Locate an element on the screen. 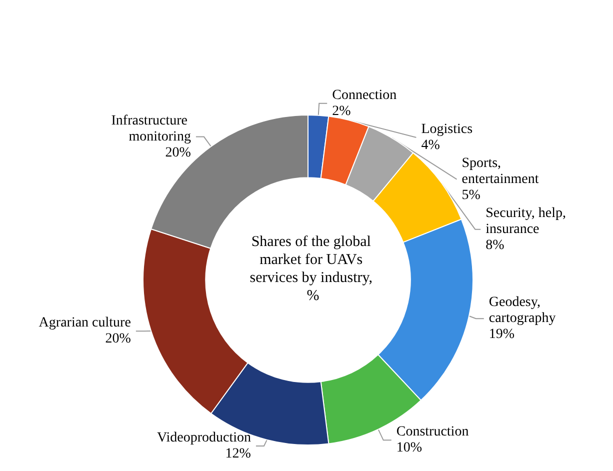  slice-label: Security, help, insurance is located at coordinates (528, 221).